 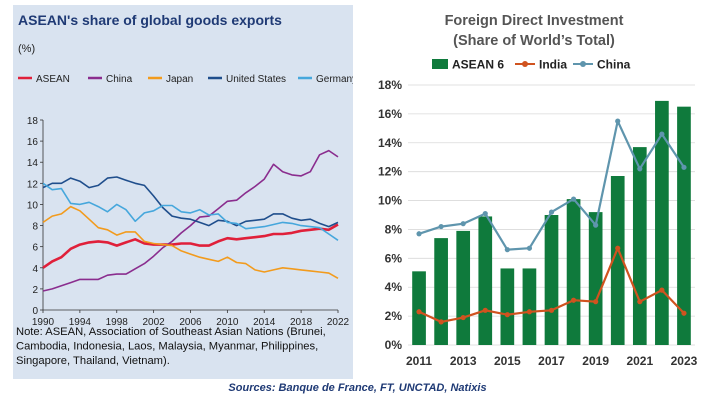 What do you see at coordinates (394, 229) in the screenshot?
I see `y-tick-label: 8%` at bounding box center [394, 229].